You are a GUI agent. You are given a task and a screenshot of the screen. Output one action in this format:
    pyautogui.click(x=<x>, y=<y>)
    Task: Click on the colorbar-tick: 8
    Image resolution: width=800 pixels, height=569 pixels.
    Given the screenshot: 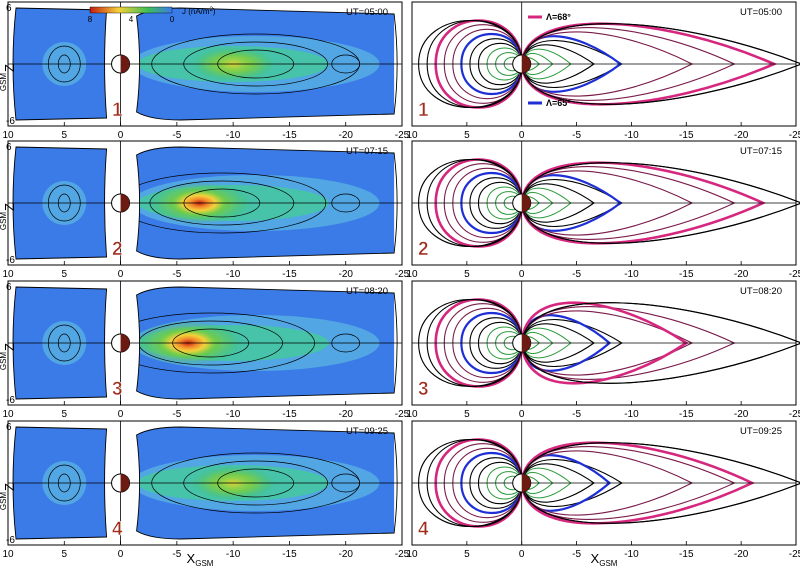 What is the action you would take?
    pyautogui.click(x=90, y=19)
    